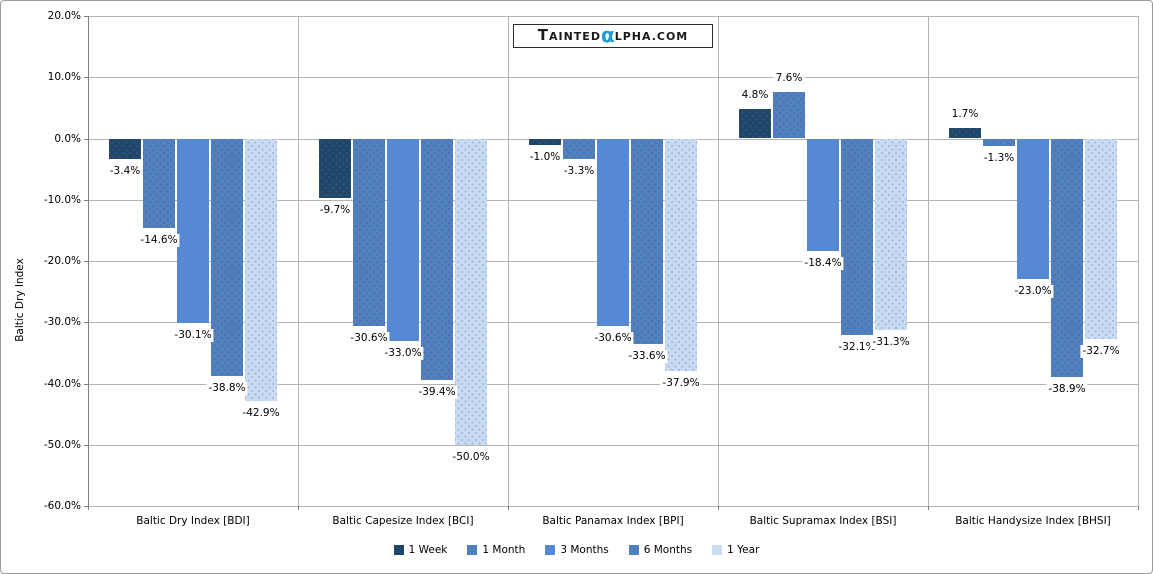 The image size is (1153, 574). Describe the element at coordinates (891, 343) in the screenshot. I see `bar-value-label: -31.3%` at that location.